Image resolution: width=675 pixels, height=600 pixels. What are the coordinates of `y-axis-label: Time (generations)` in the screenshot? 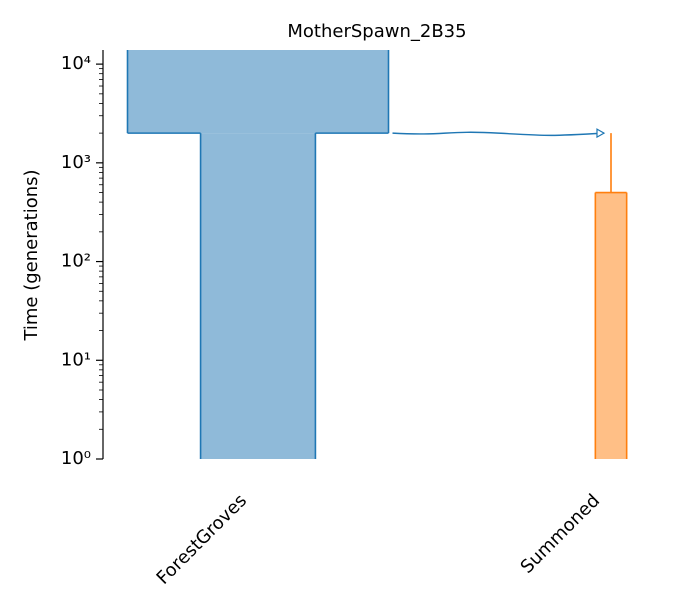 It's located at (31, 255).